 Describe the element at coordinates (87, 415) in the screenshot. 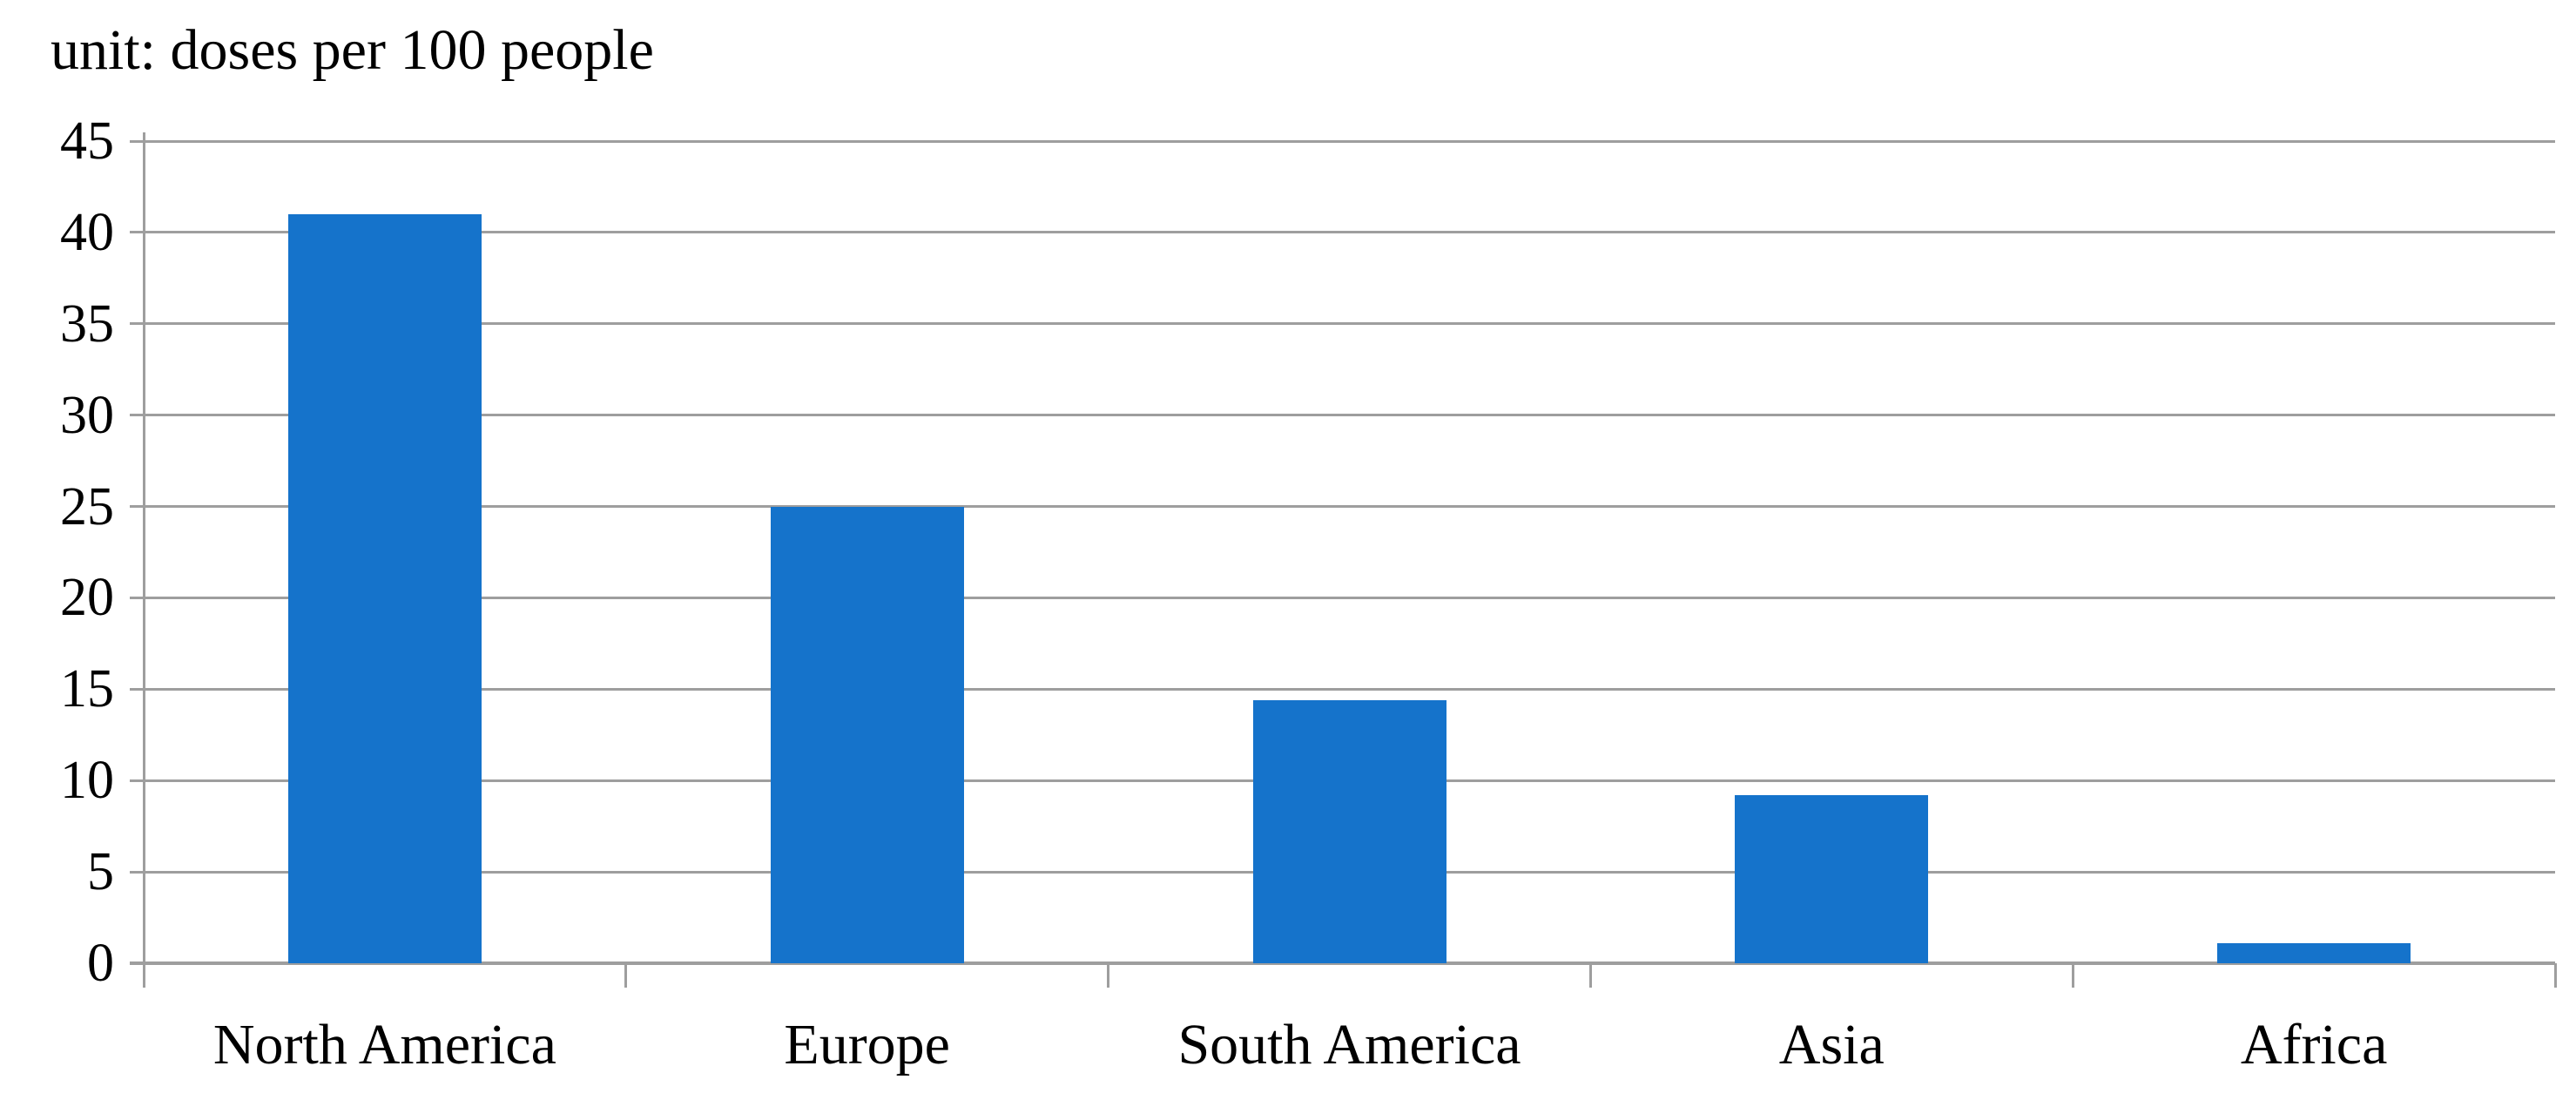

I see `y-tick-label-30: 30` at that location.